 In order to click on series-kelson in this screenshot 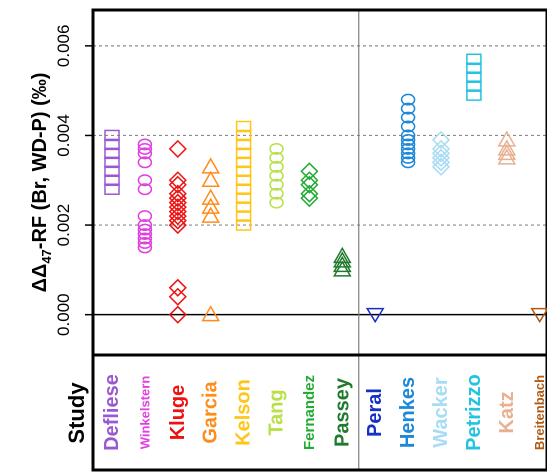, I will do `click(243, 175)`.